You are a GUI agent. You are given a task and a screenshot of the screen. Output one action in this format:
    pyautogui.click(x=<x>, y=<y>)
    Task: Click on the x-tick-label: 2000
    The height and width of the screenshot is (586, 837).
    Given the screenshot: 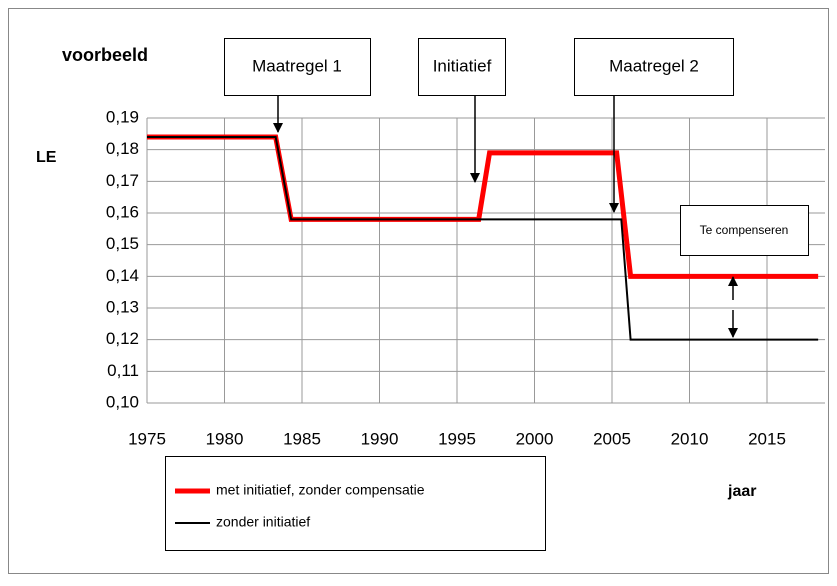 What is the action you would take?
    pyautogui.click(x=535, y=438)
    